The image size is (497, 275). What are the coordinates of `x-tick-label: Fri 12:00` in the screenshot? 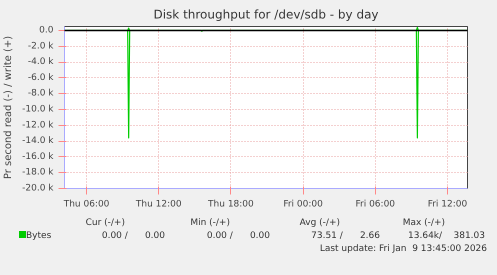 It's located at (448, 205).